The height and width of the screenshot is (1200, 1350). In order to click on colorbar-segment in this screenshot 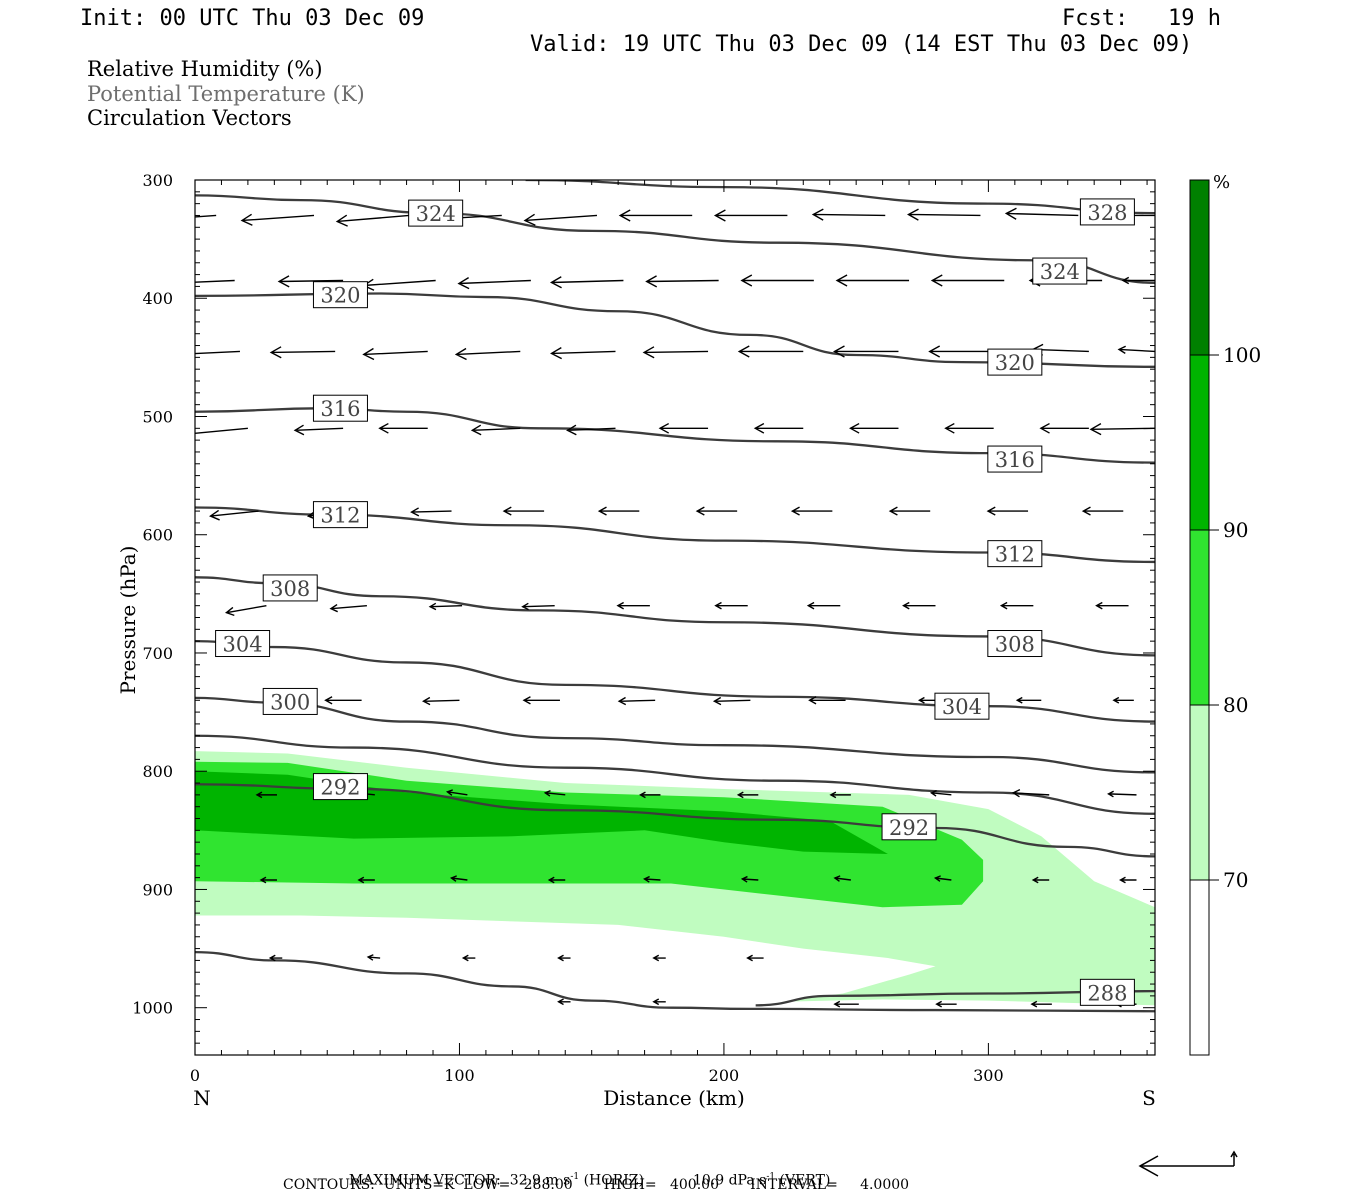, I will do `click(1199, 617)`.